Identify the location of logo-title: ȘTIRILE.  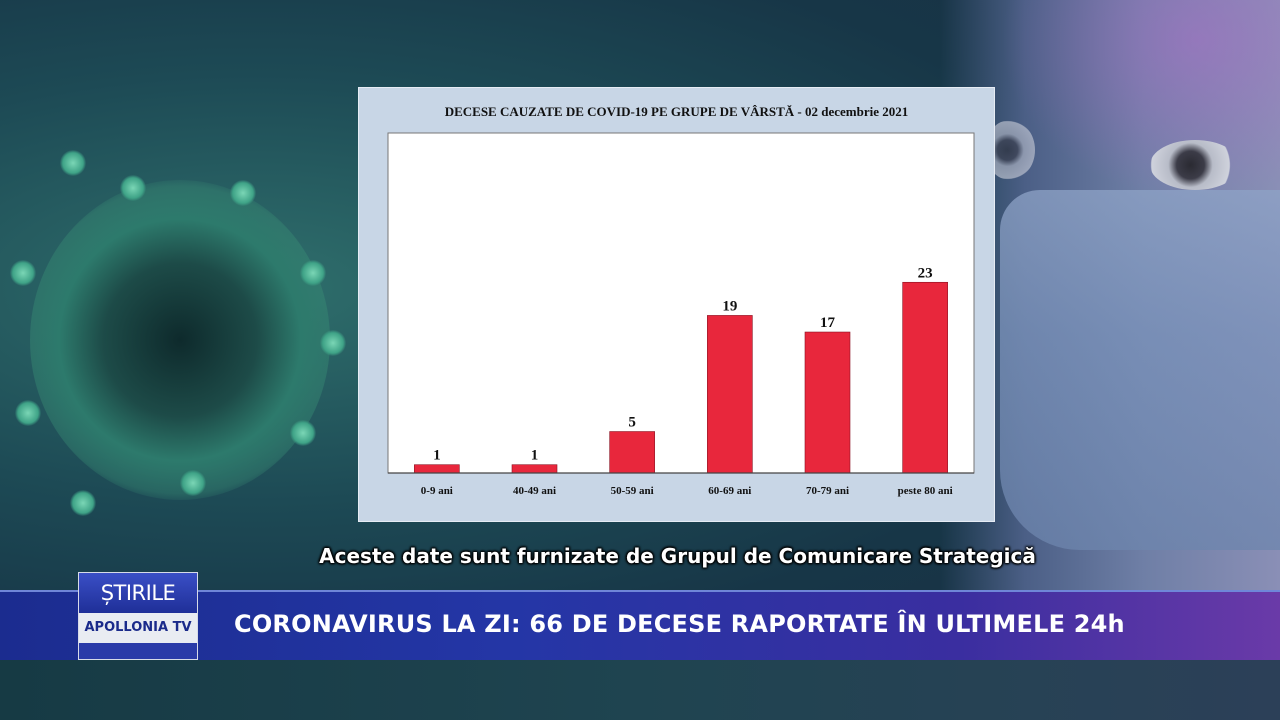
(138, 593).